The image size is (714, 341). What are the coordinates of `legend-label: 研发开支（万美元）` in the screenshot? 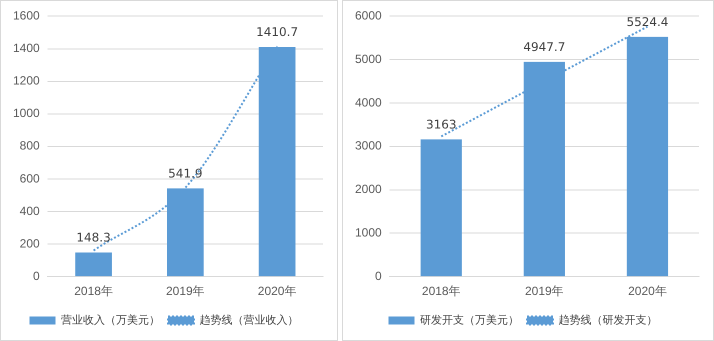 It's located at (469, 319).